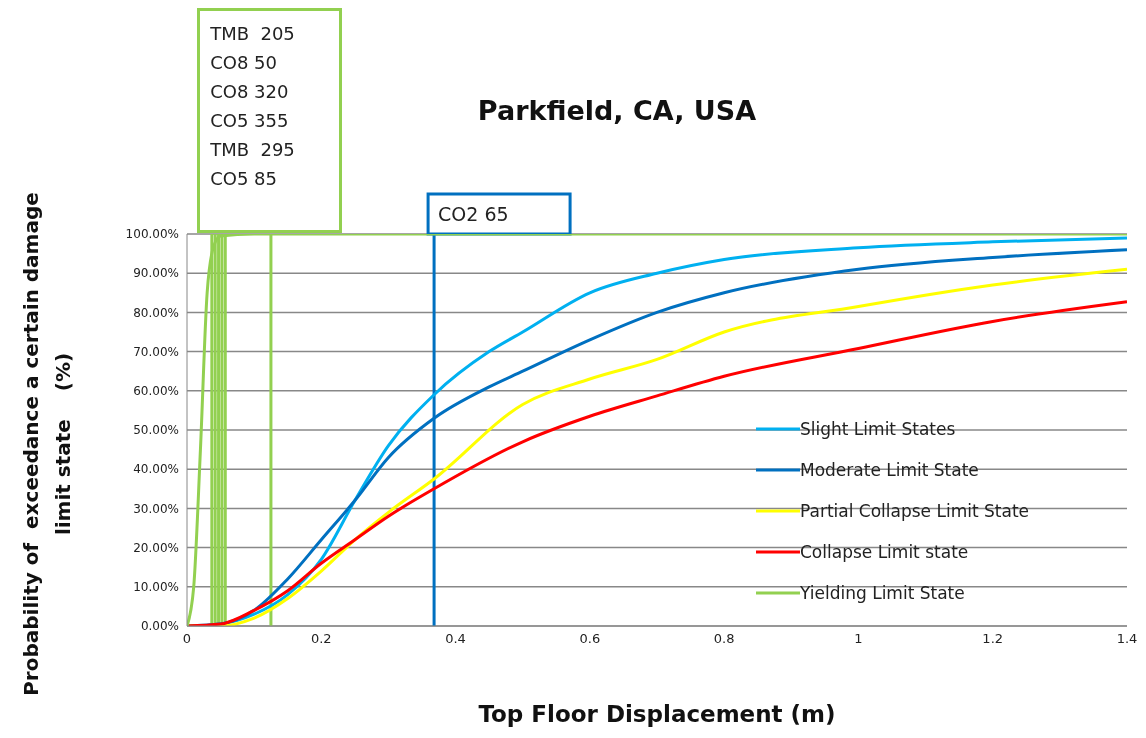  I want to click on text: CO8 50, so click(244, 63).